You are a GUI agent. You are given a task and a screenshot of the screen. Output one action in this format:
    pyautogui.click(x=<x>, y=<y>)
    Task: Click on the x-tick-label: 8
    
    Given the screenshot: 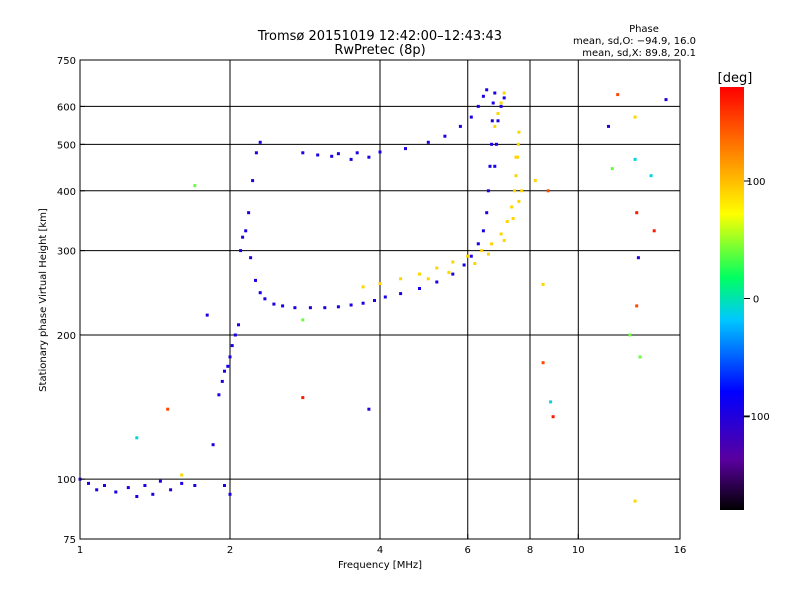 What is the action you would take?
    pyautogui.click(x=530, y=550)
    